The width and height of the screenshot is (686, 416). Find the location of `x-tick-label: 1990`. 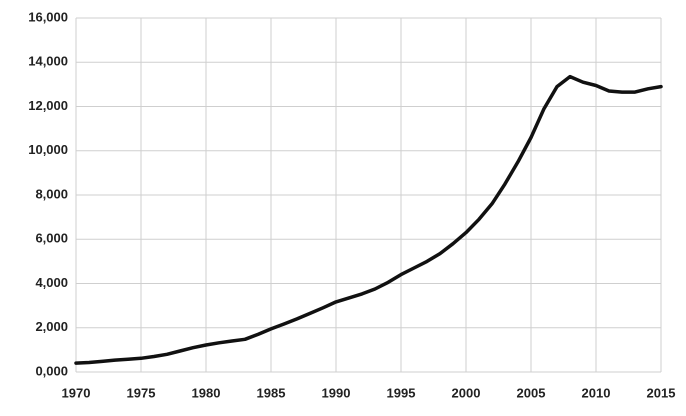

x-tick-label: 1990 is located at coordinates (336, 392).